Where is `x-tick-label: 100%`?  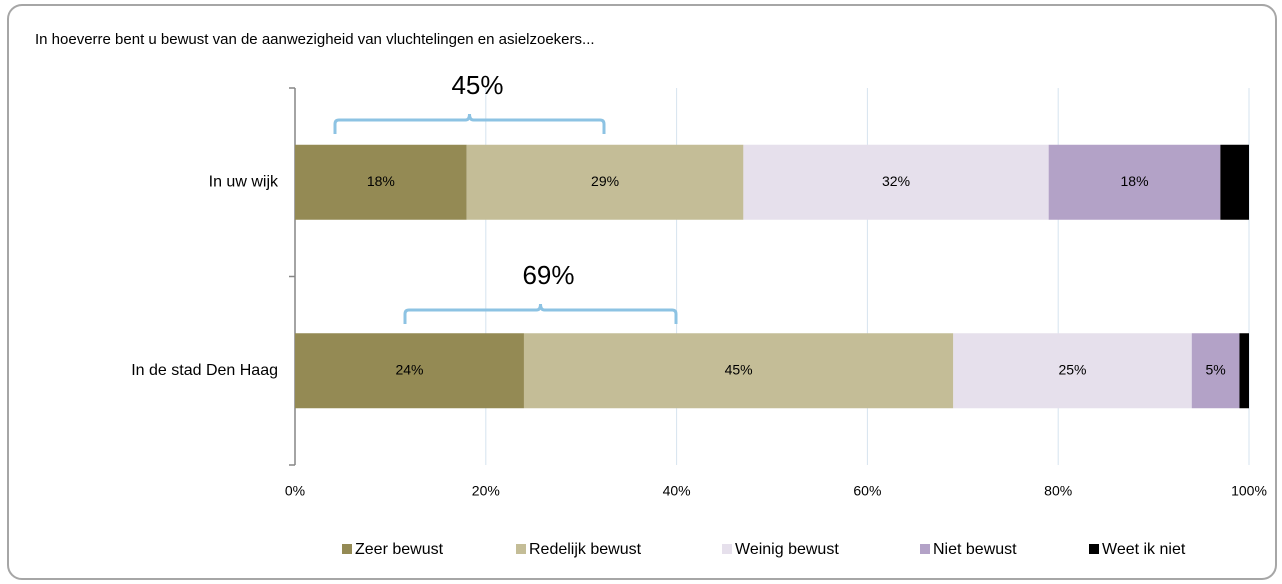
x-tick-label: 100% is located at coordinates (1249, 491).